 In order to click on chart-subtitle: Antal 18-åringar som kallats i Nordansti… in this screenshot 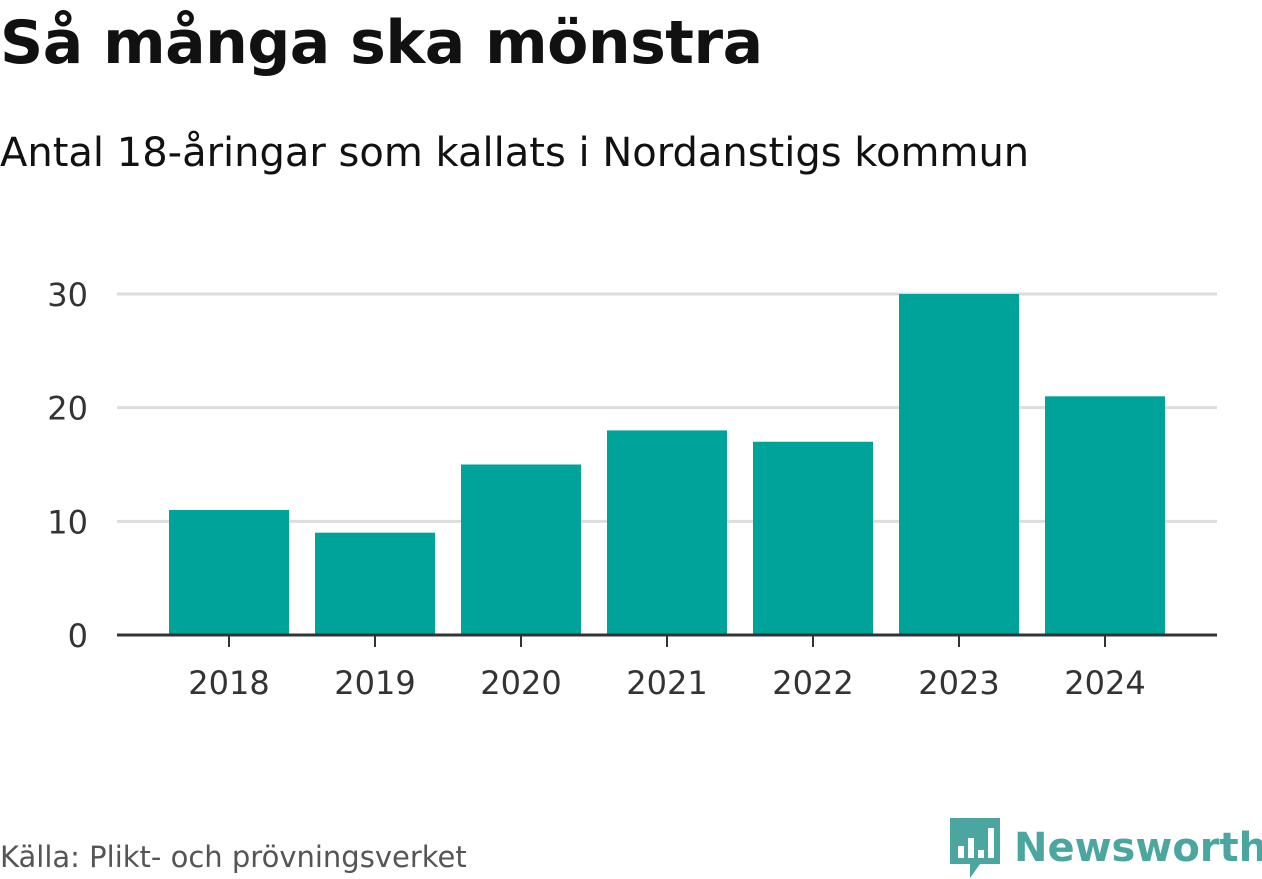, I will do `click(515, 153)`.